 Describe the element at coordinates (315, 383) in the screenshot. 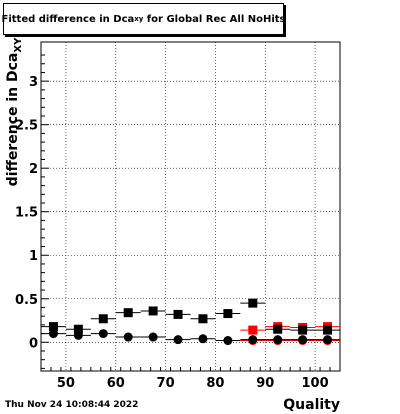

I see `x-tick-label: 100` at that location.